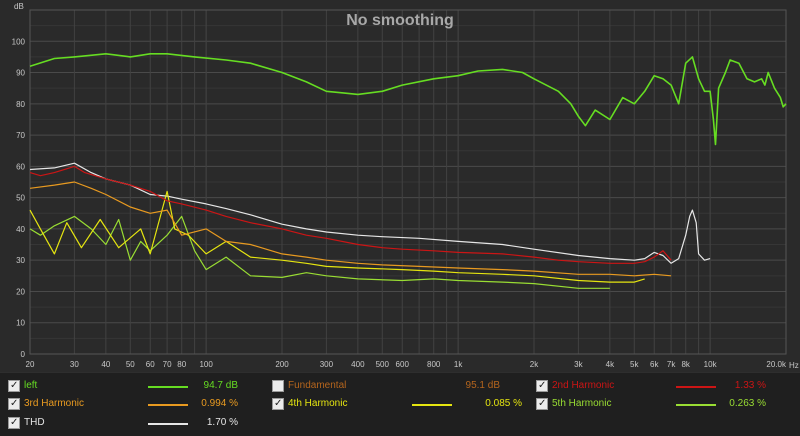  I want to click on legend-label-thd: THD, so click(34, 422).